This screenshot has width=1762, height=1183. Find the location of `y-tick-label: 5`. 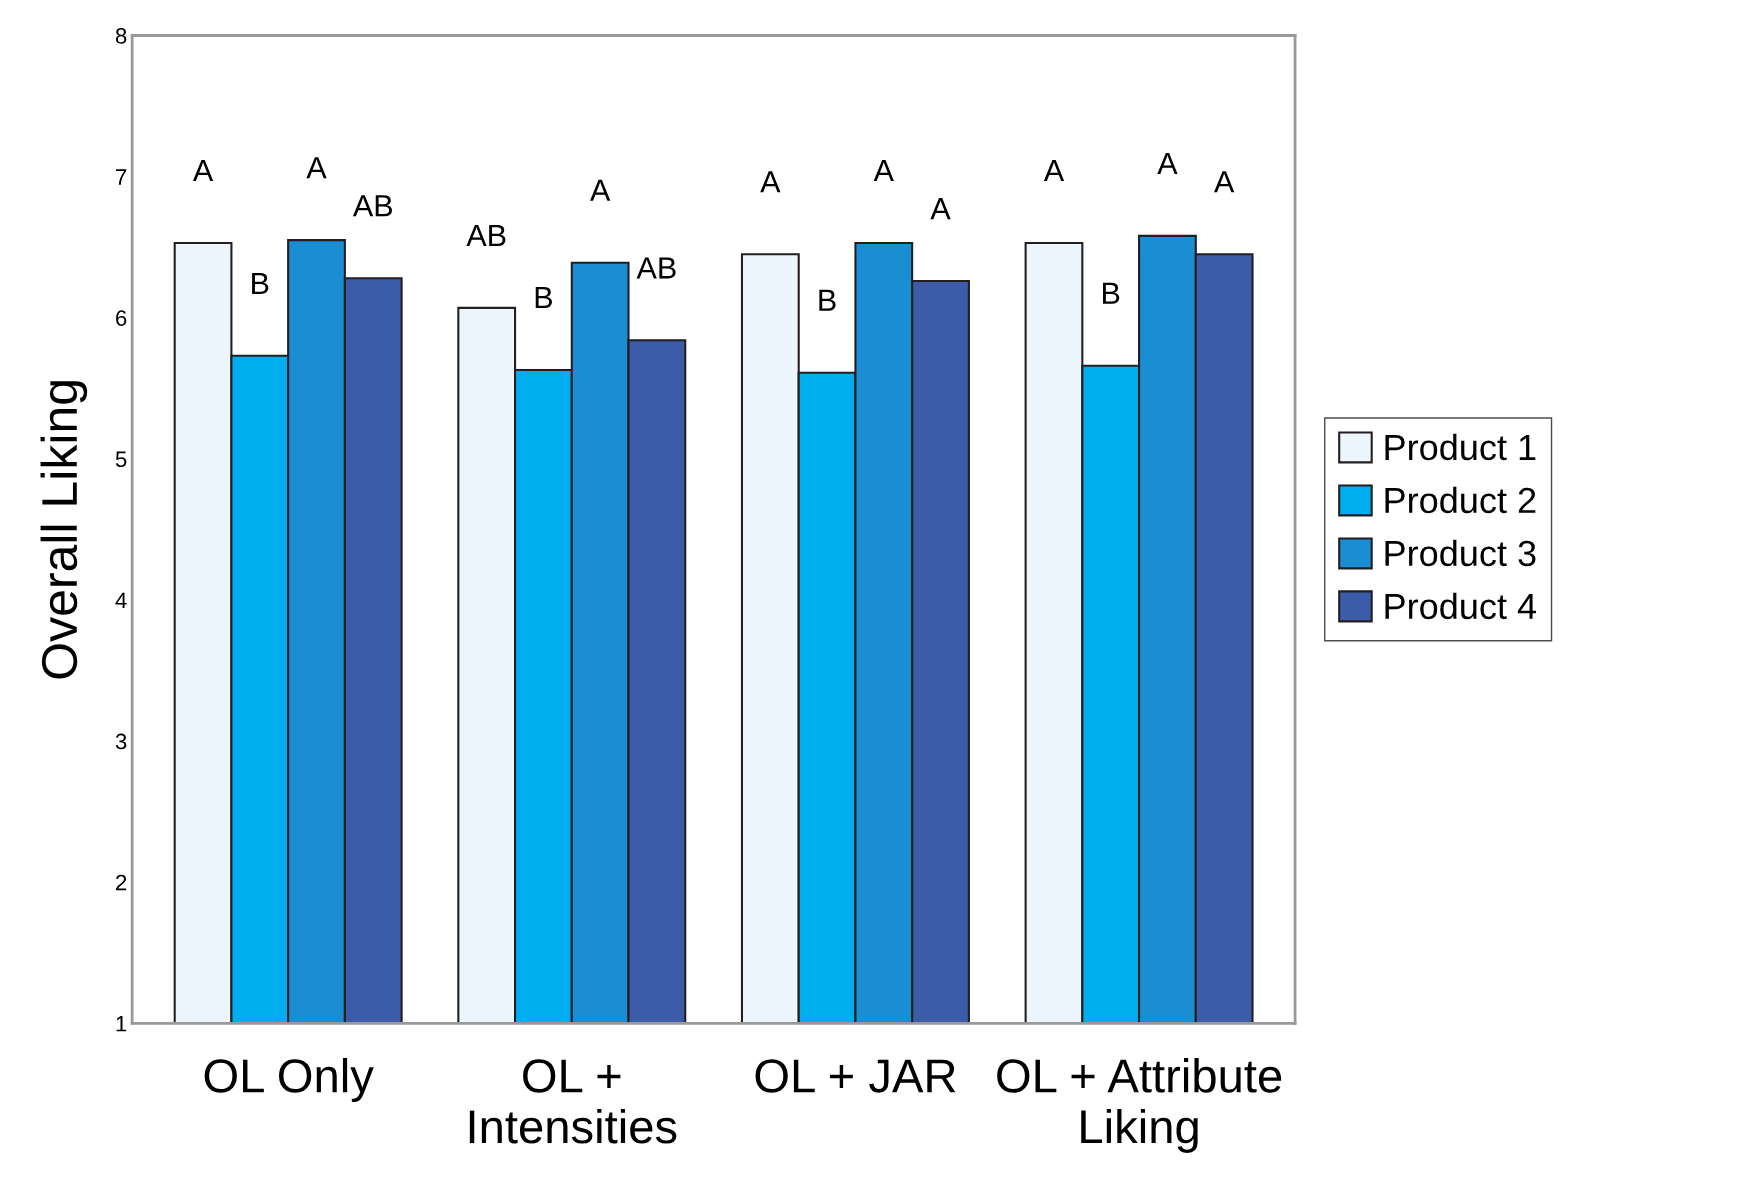

y-tick-label: 5 is located at coordinates (121, 459).